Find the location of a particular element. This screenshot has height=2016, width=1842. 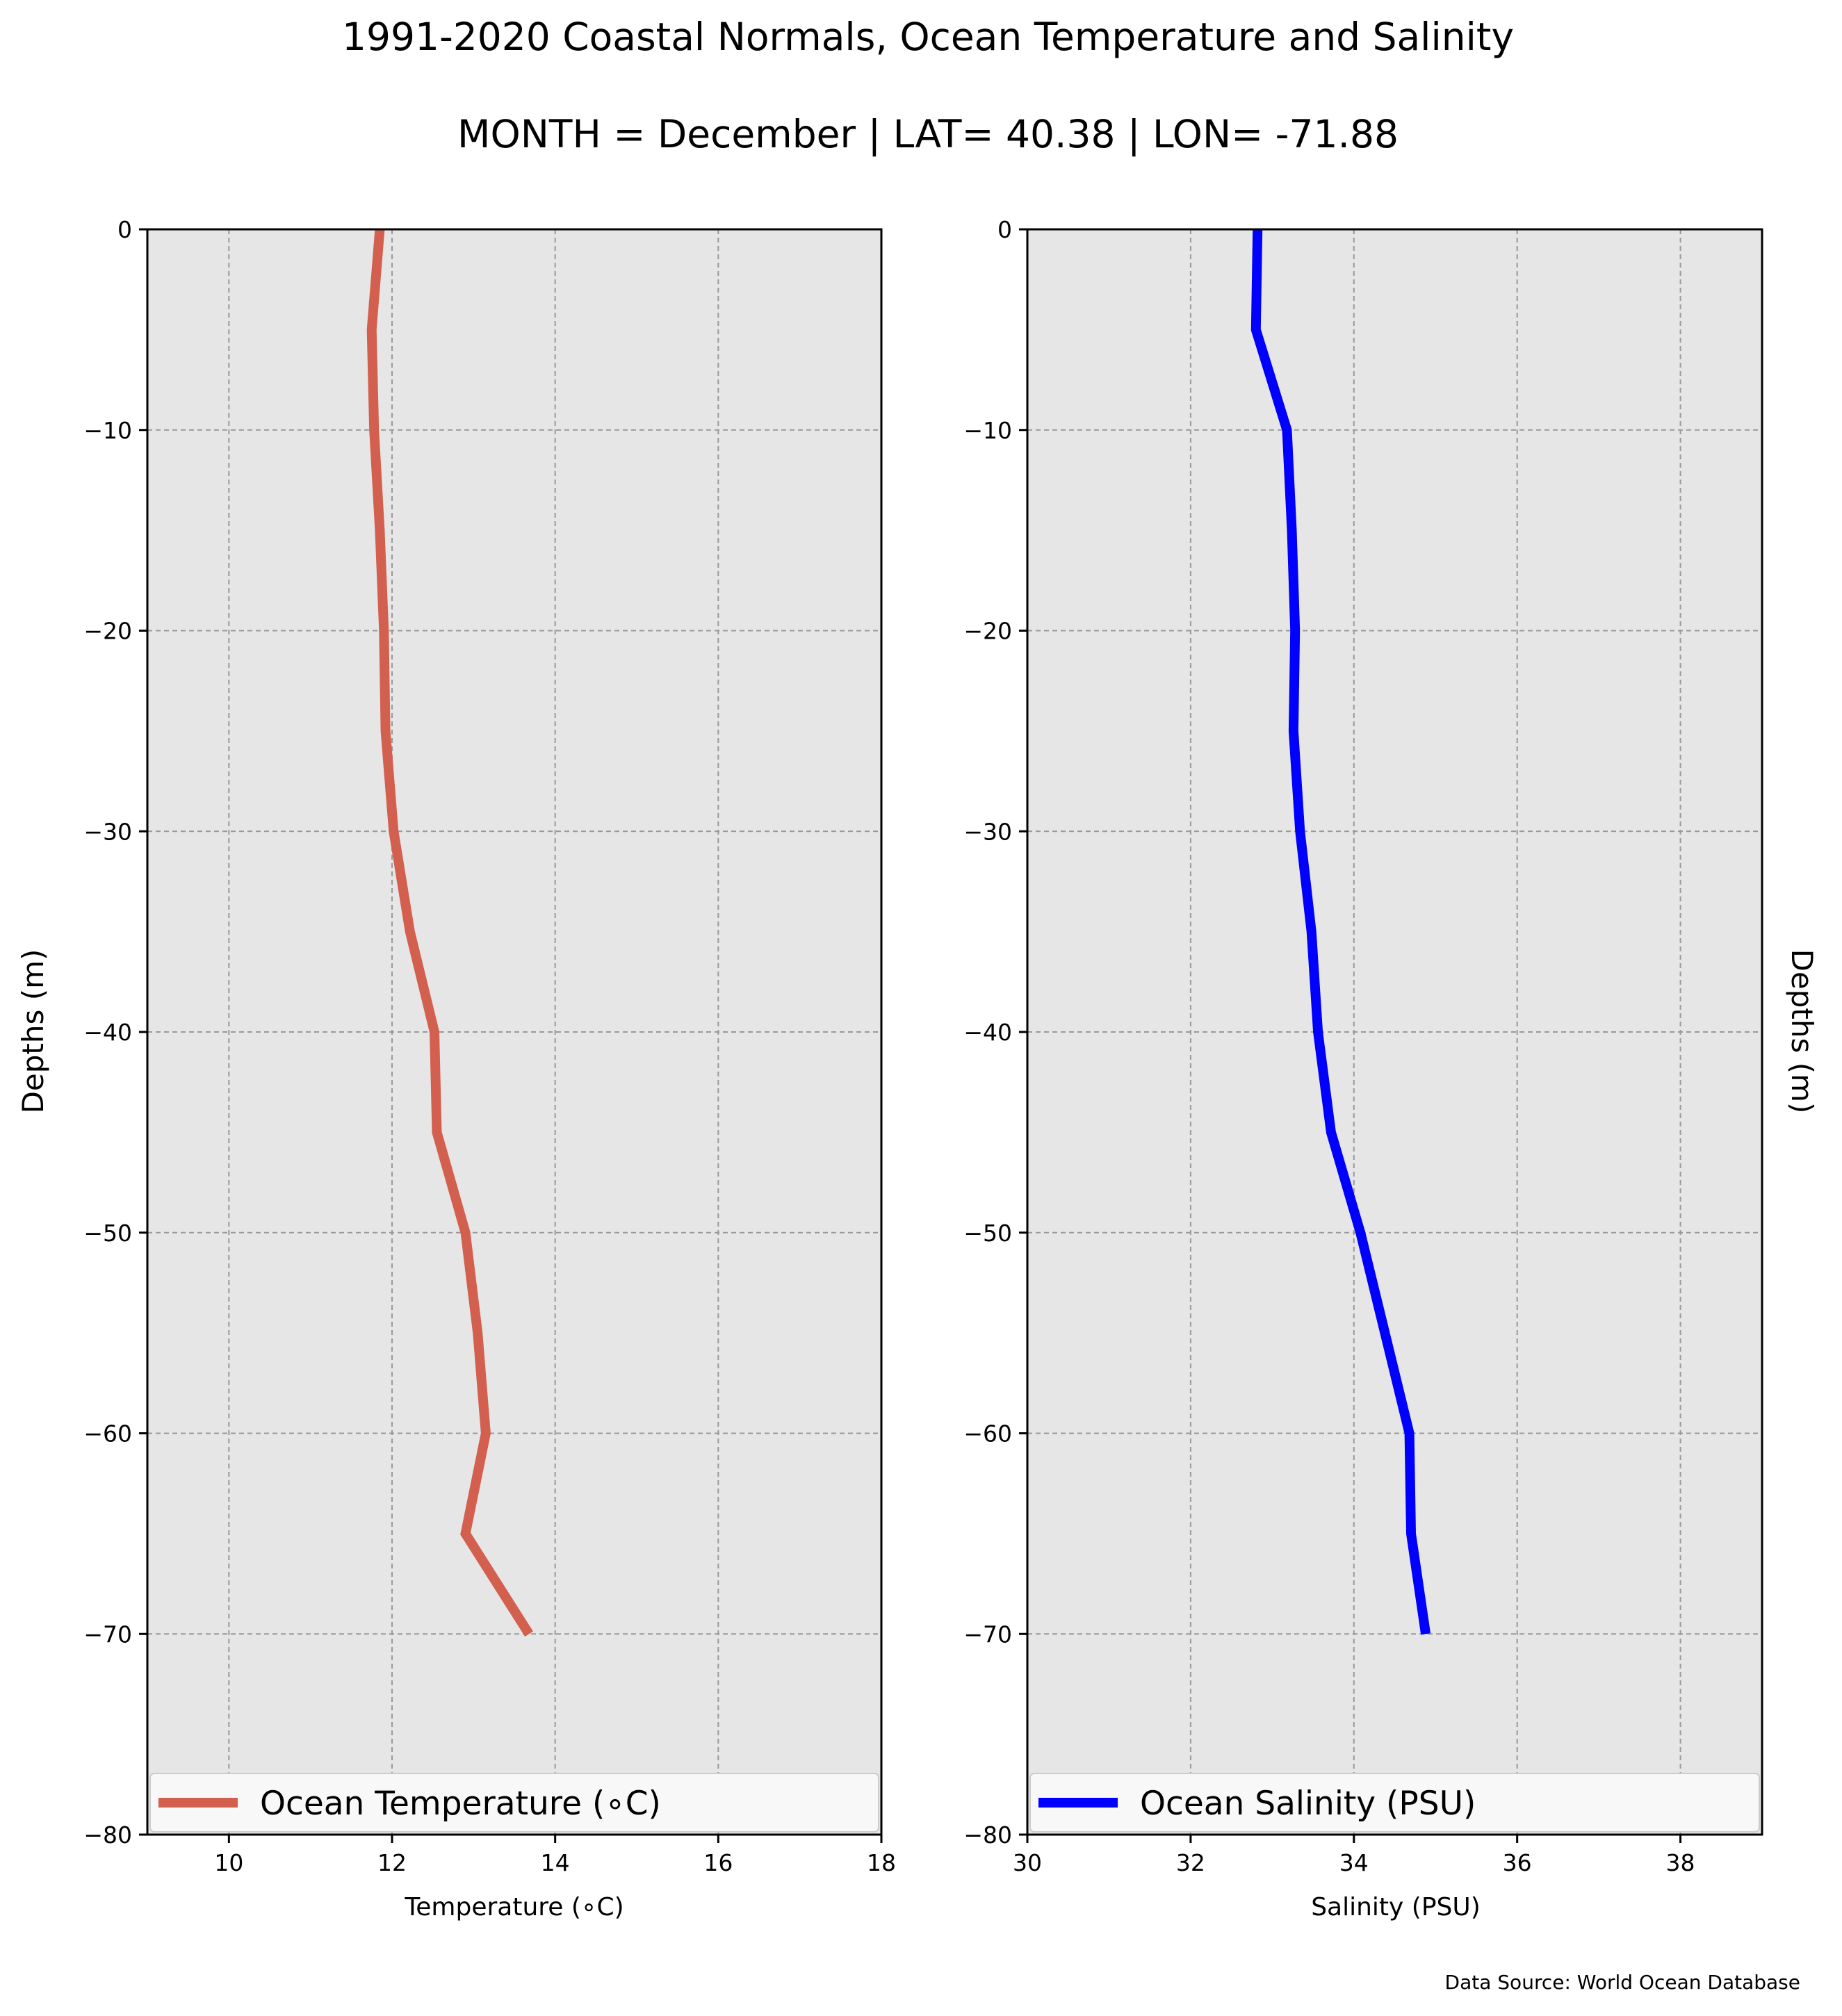

temp-y-tick-label: −60 is located at coordinates (108, 1434).